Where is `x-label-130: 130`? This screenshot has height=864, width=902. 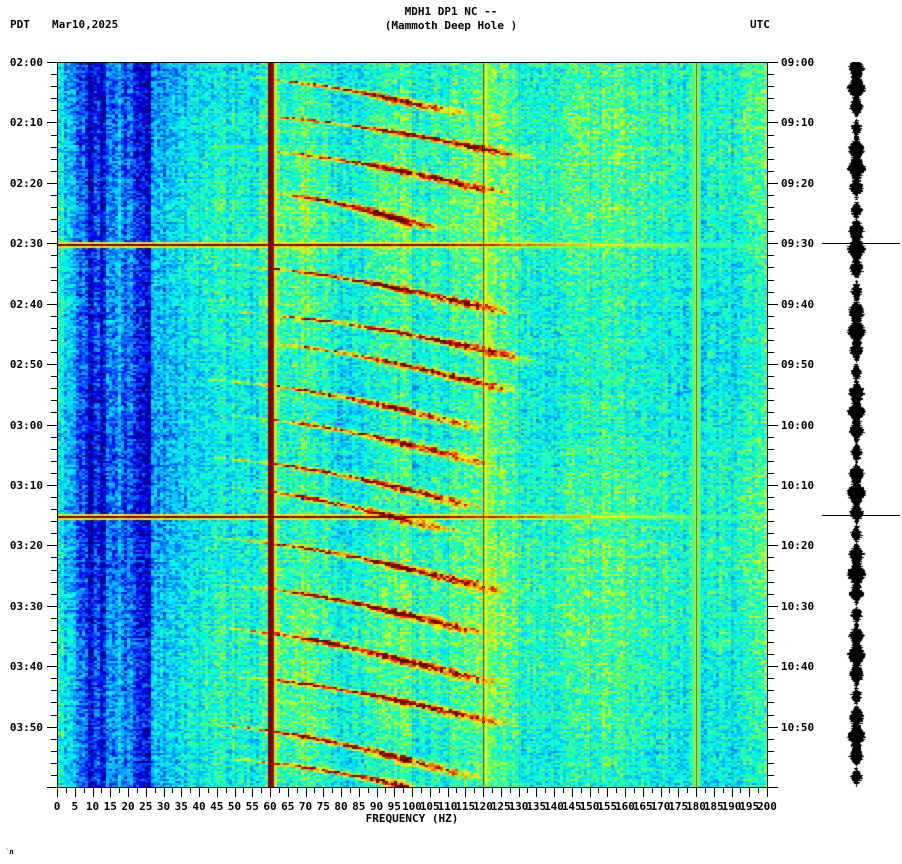
x-label-130: 130 is located at coordinates (518, 806).